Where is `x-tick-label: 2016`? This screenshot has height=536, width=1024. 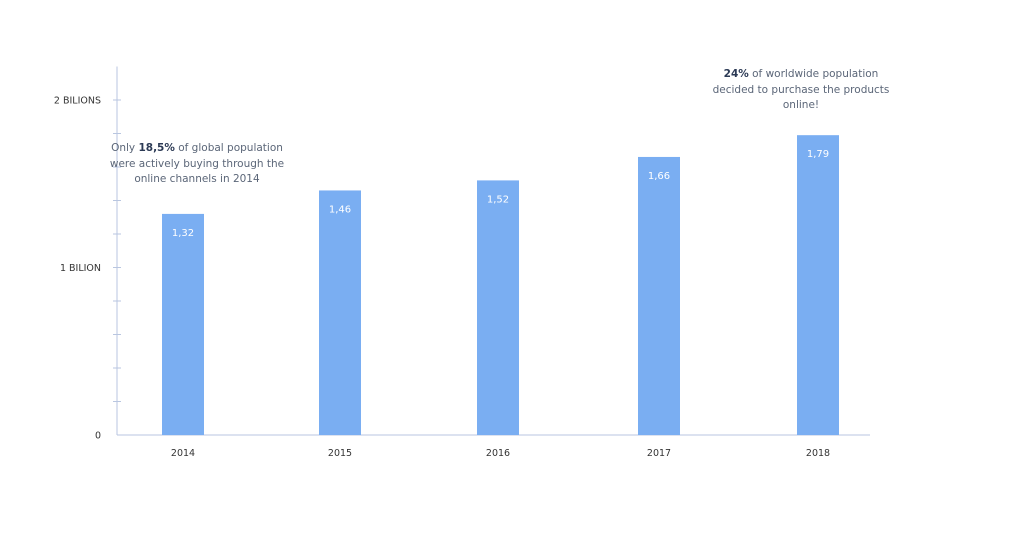 x-tick-label: 2016 is located at coordinates (498, 453).